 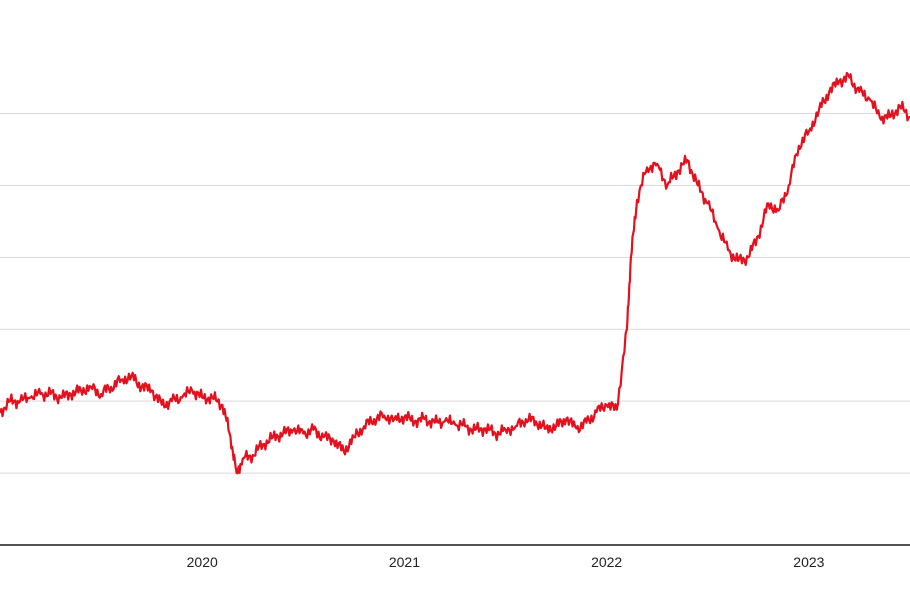 I want to click on x-tick-label-2022: 2022, so click(x=606, y=562).